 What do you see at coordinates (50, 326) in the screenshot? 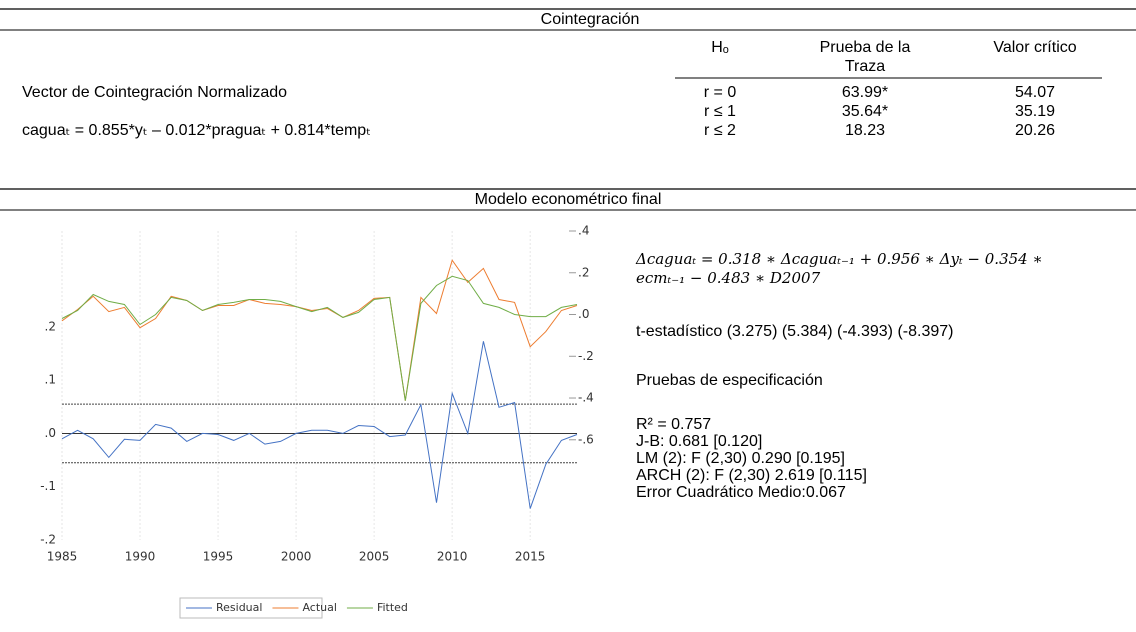
I see `y-tick-label: .2` at bounding box center [50, 326].